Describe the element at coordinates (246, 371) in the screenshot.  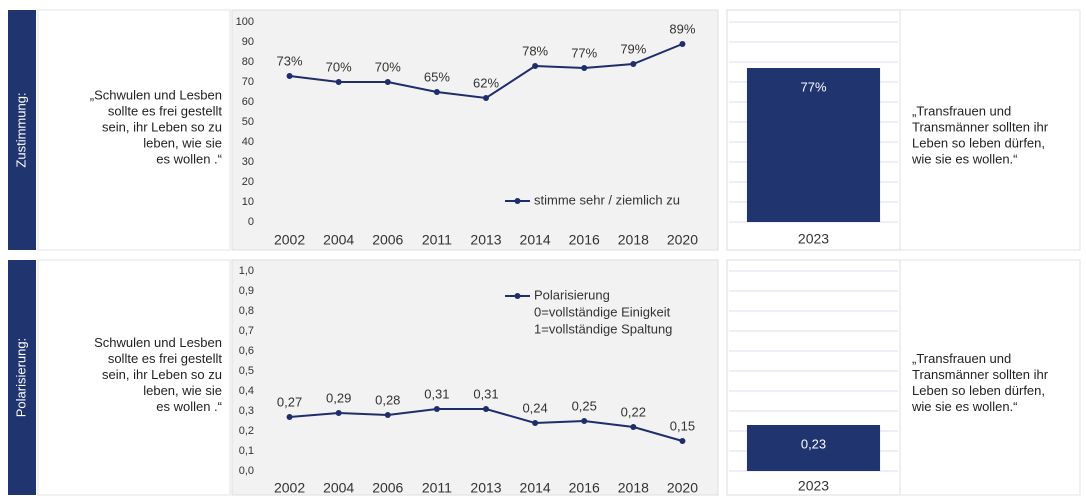
I see `y-tick-label: 0,5` at that location.